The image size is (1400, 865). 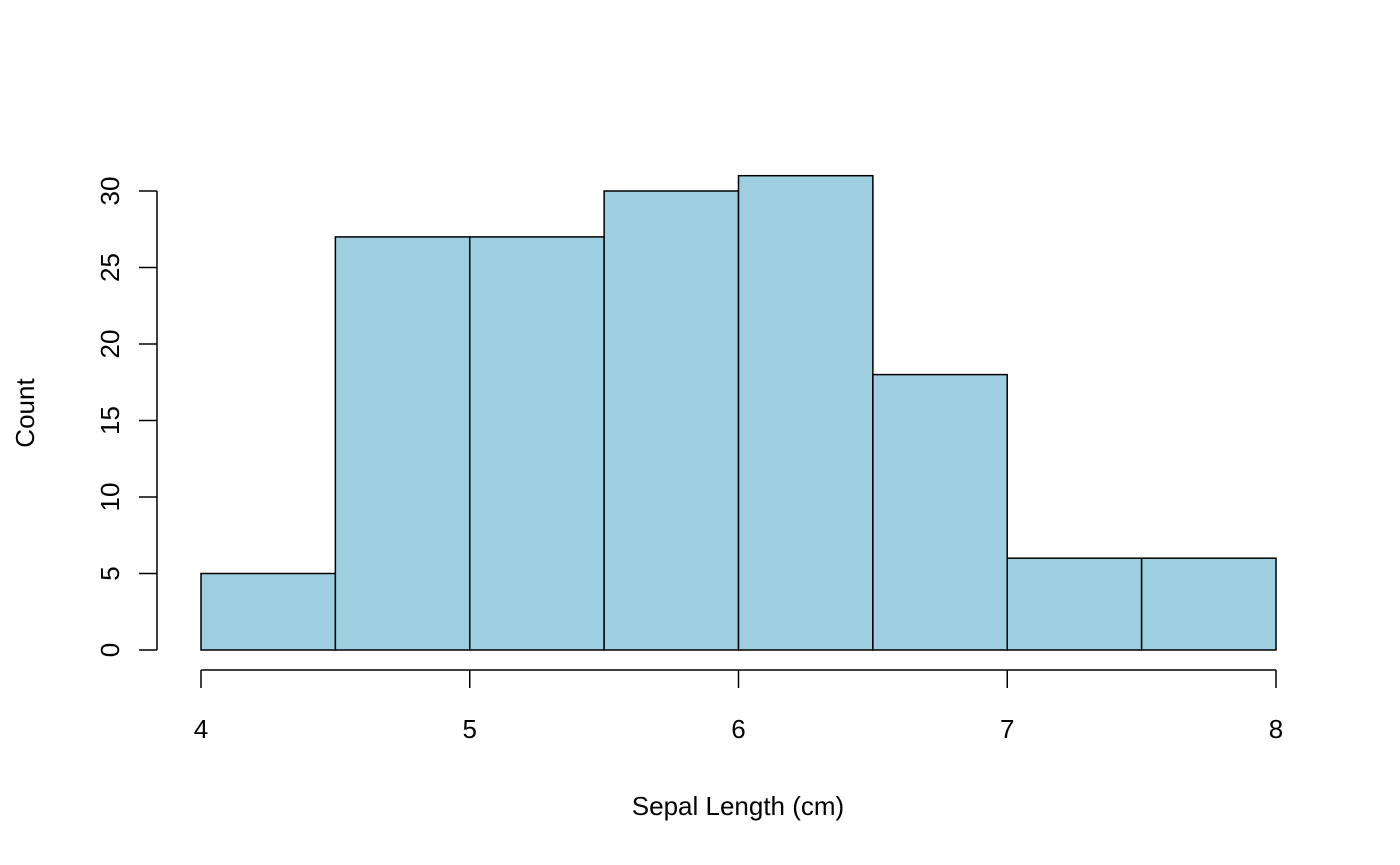 I want to click on x-tick-label: 8, so click(x=1276, y=729).